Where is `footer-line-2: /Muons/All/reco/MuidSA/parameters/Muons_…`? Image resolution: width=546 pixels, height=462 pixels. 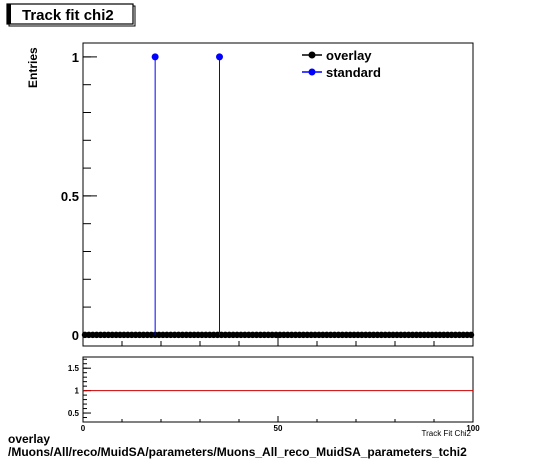 footer-line-2: /Muons/All/reco/MuidSA/parameters/Muons_… is located at coordinates (237, 452).